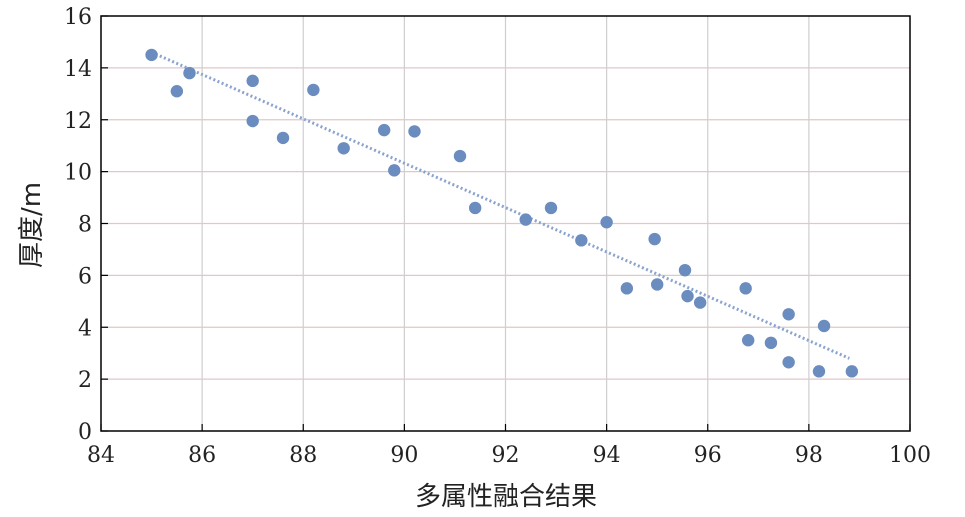 The image size is (965, 517). I want to click on x-tick-label: 84, so click(101, 455).